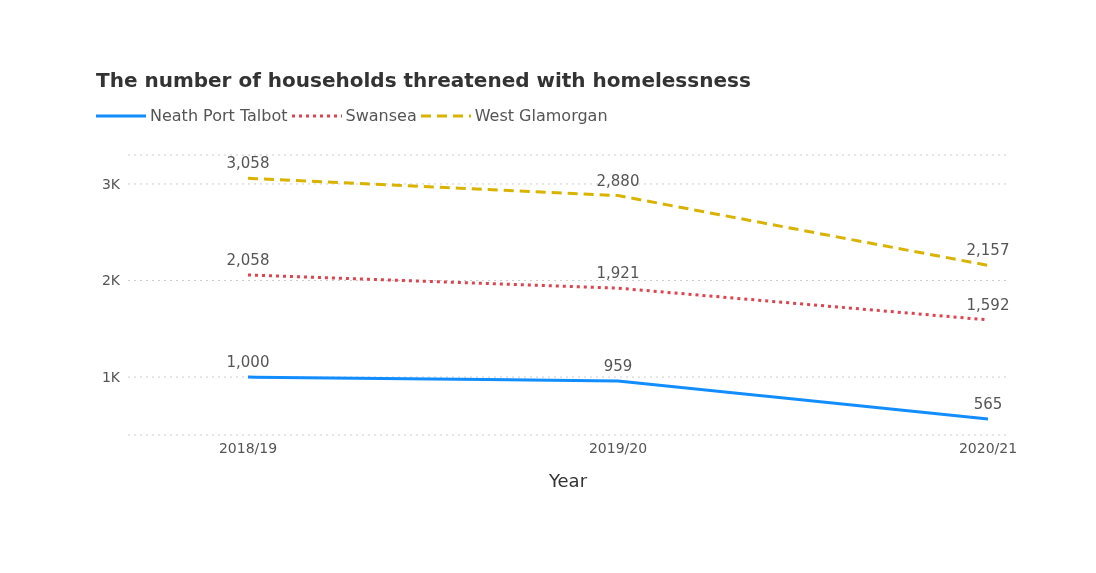 The height and width of the screenshot is (573, 1096). What do you see at coordinates (988, 304) in the screenshot?
I see `data-label: 1,592` at bounding box center [988, 304].